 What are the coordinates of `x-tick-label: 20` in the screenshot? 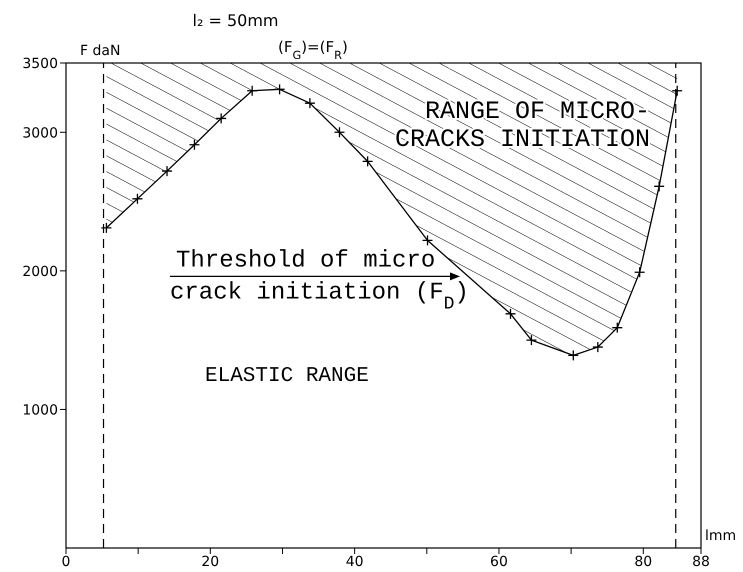 It's located at (210, 562).